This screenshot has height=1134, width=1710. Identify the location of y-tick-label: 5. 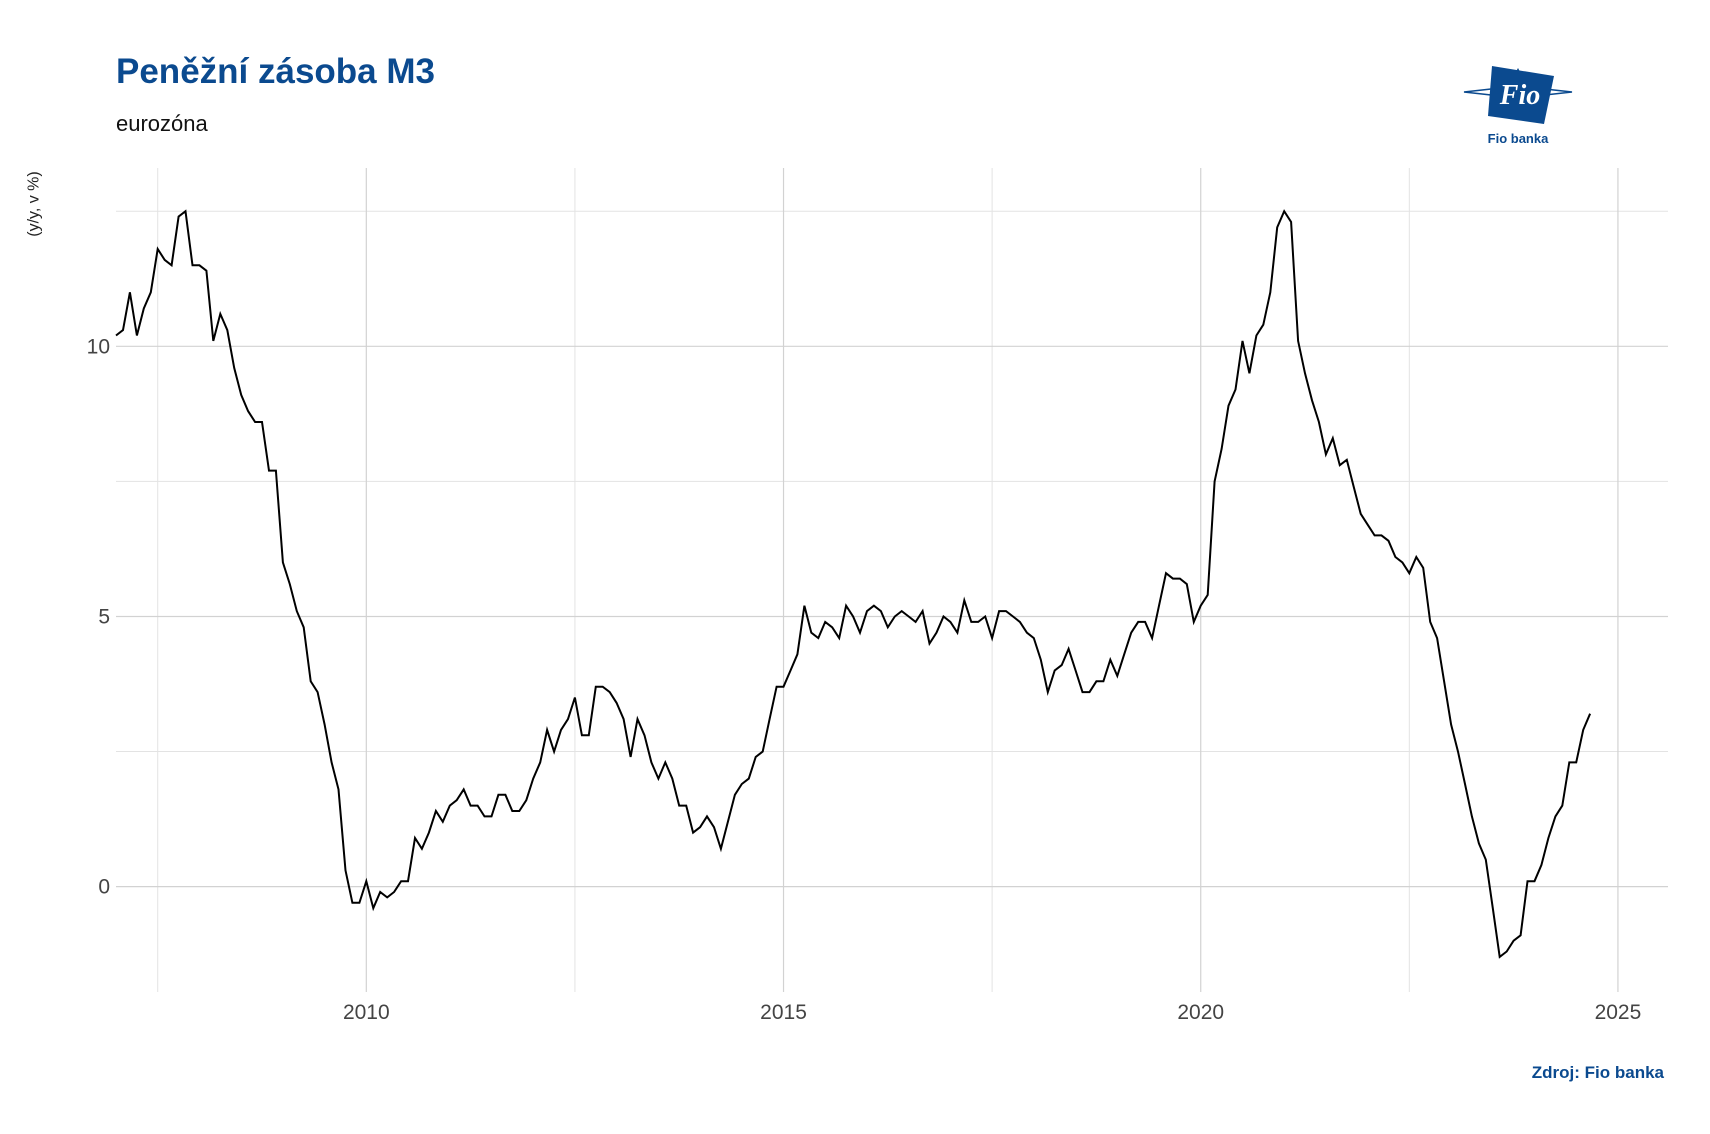
(104, 616).